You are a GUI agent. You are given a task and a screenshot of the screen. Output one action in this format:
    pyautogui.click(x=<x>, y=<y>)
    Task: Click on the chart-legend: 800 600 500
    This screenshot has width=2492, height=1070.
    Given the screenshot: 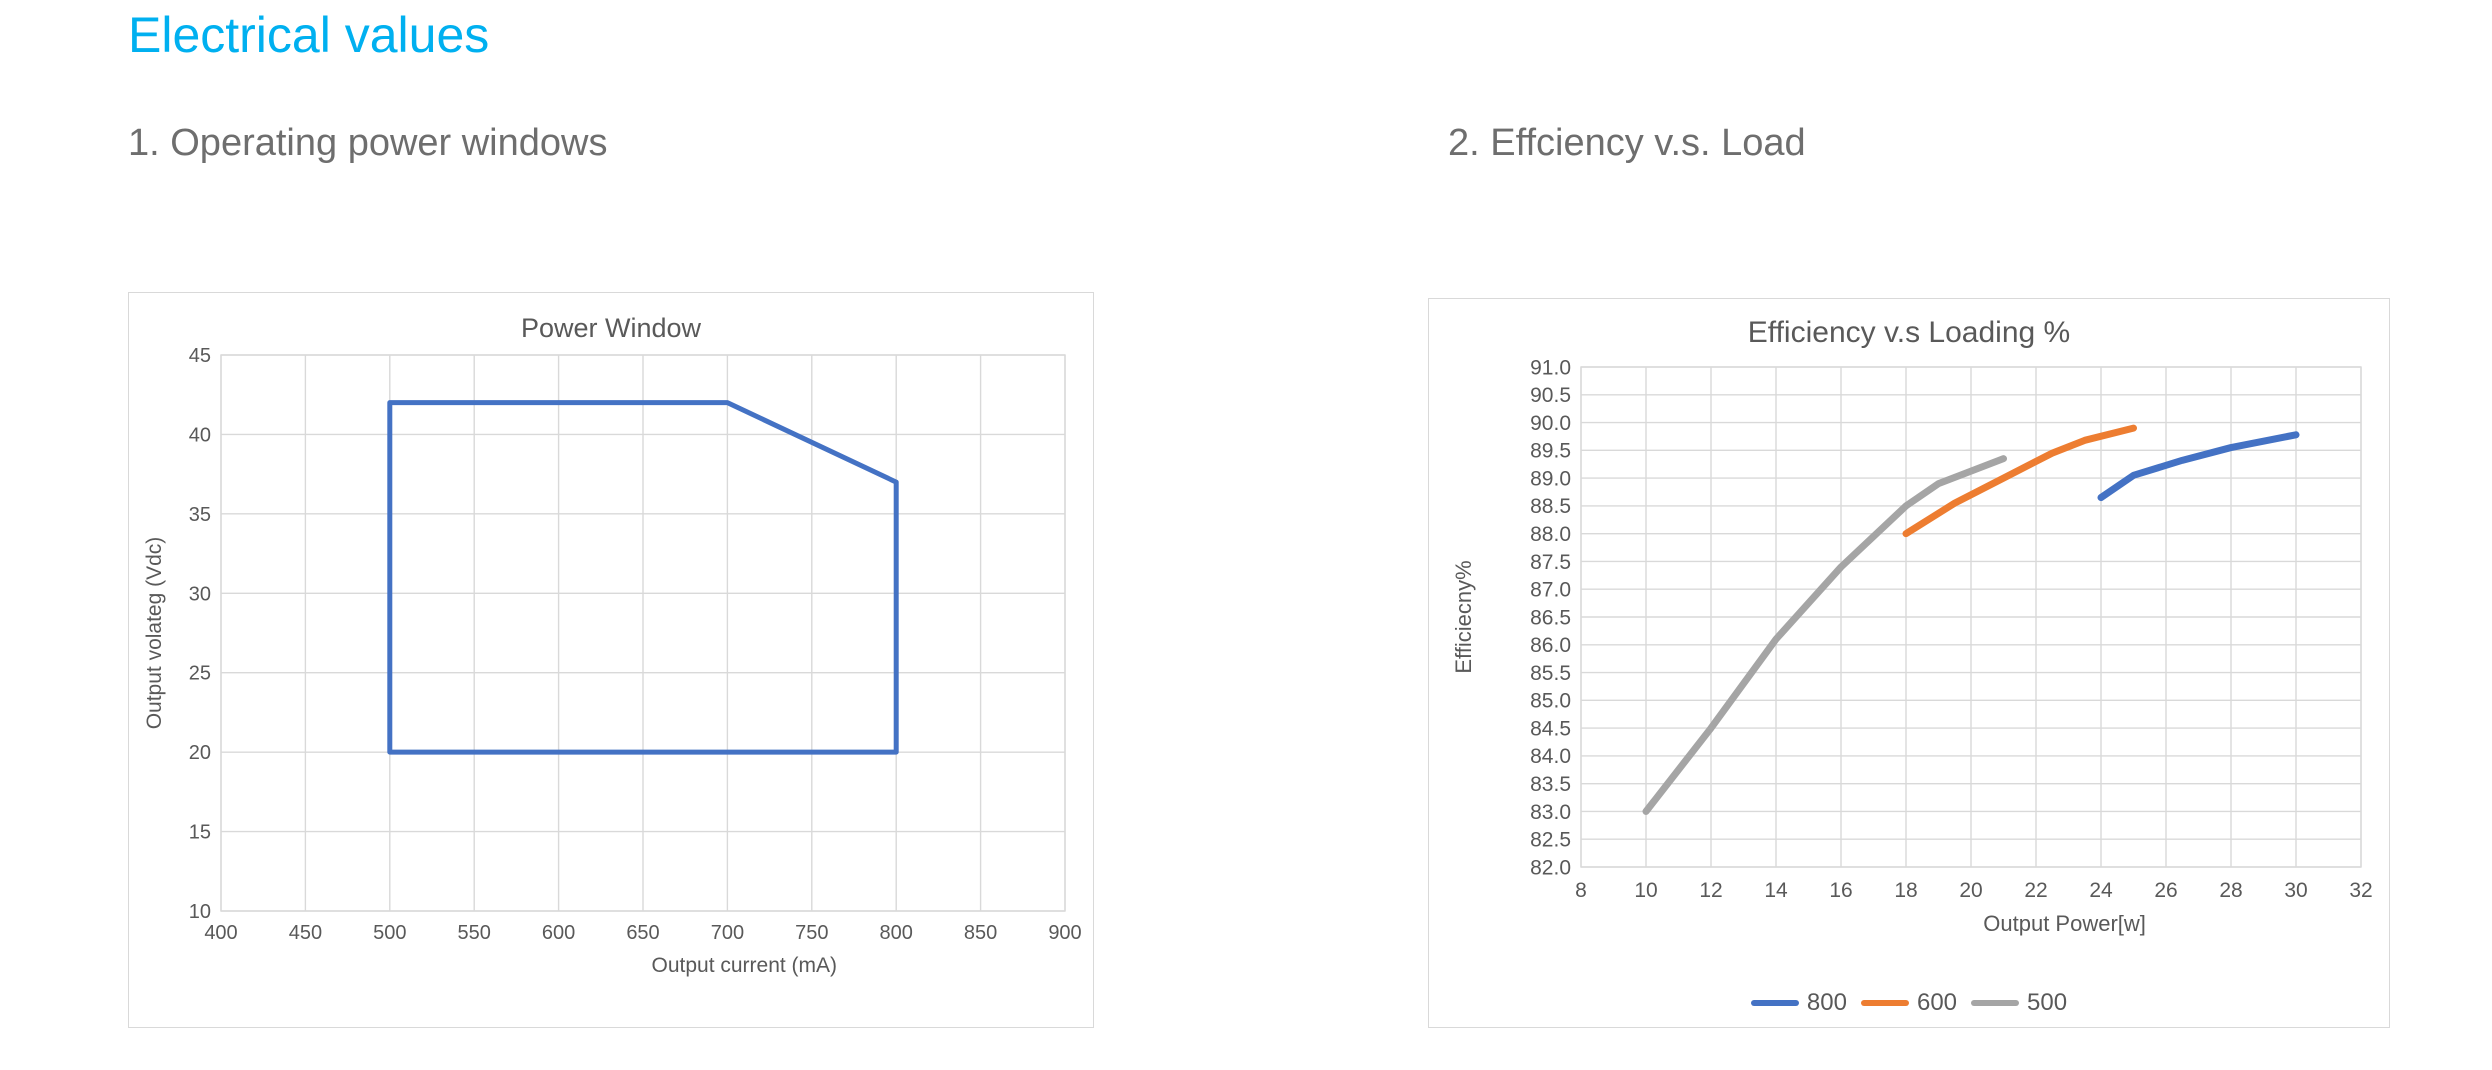 What is the action you would take?
    pyautogui.click(x=1909, y=1003)
    